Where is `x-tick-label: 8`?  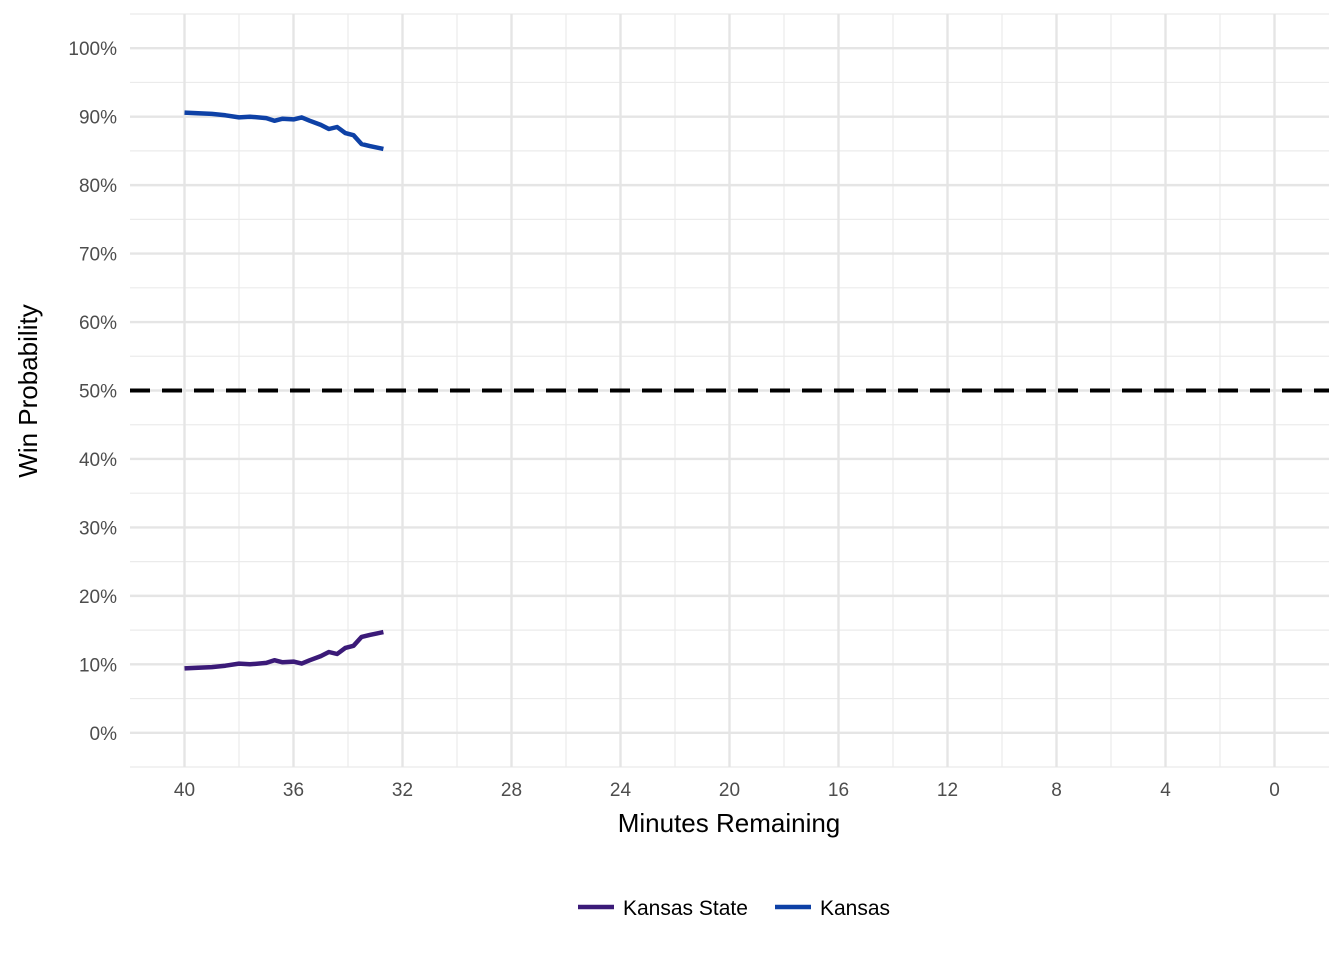 x-tick-label: 8 is located at coordinates (1056, 790).